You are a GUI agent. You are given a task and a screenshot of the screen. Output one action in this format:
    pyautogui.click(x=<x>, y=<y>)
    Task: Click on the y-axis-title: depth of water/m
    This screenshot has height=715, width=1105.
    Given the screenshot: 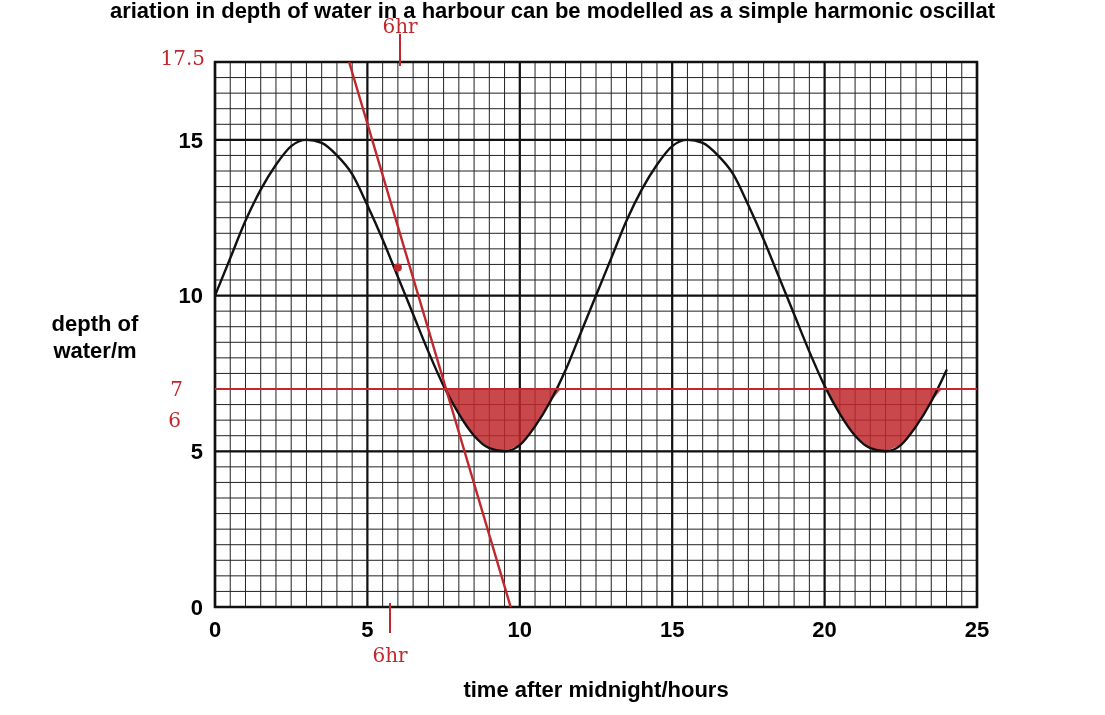 What is the action you would take?
    pyautogui.click(x=95, y=337)
    